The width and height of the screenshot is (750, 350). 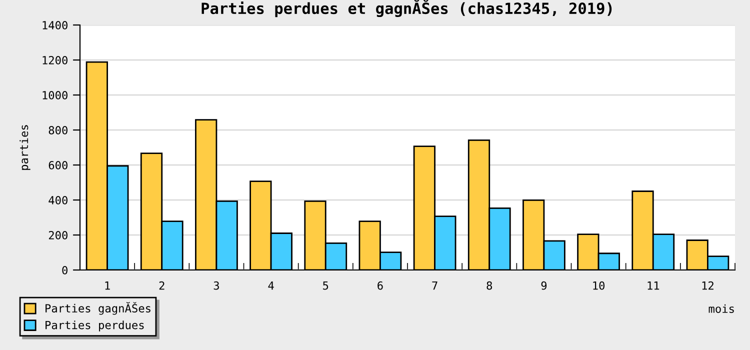 What do you see at coordinates (271, 286) in the screenshot?
I see `x-tick-label: 4` at bounding box center [271, 286].